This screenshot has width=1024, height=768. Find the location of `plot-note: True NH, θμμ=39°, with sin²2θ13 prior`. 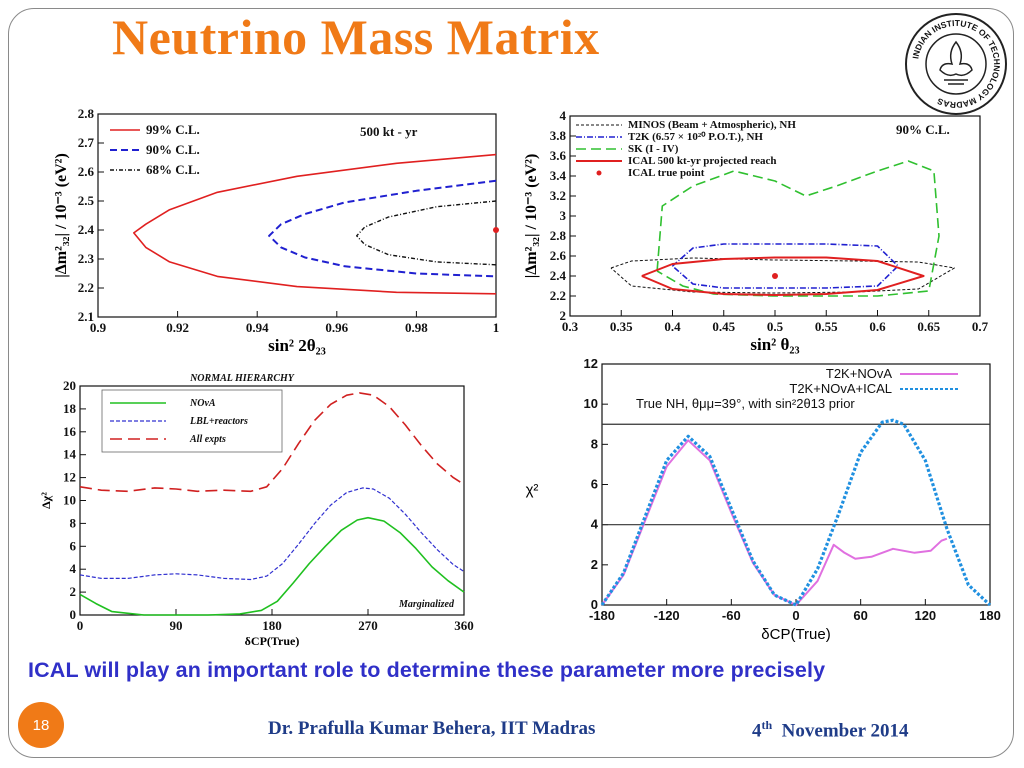

plot-note: True NH, θμμ=39°, with sin²2θ13 prior is located at coordinates (745, 403).